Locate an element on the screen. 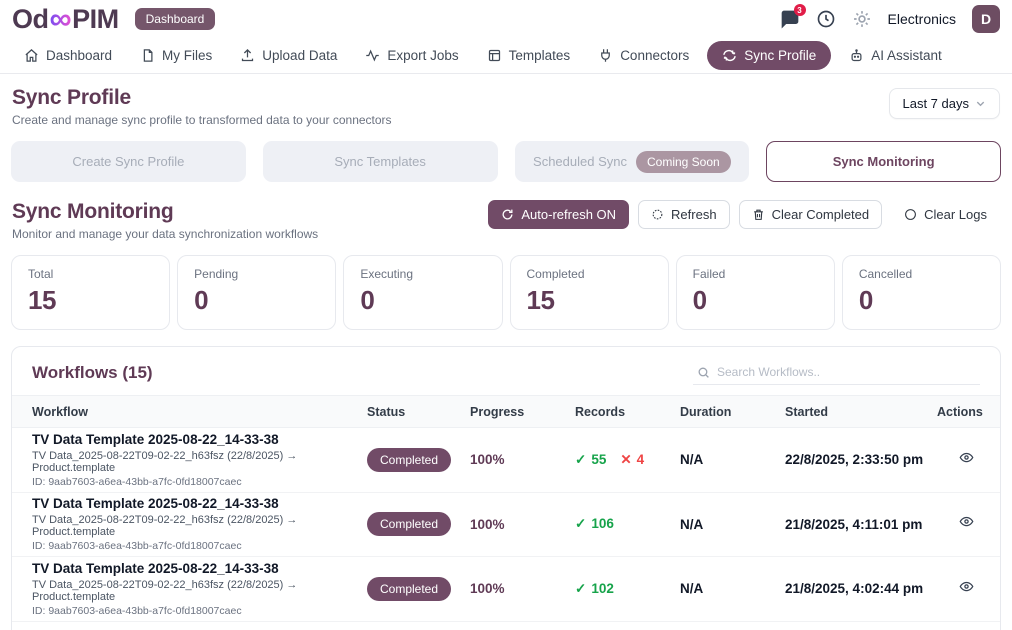 The height and width of the screenshot is (630, 1012). company-selector: Electronics is located at coordinates (921, 19).